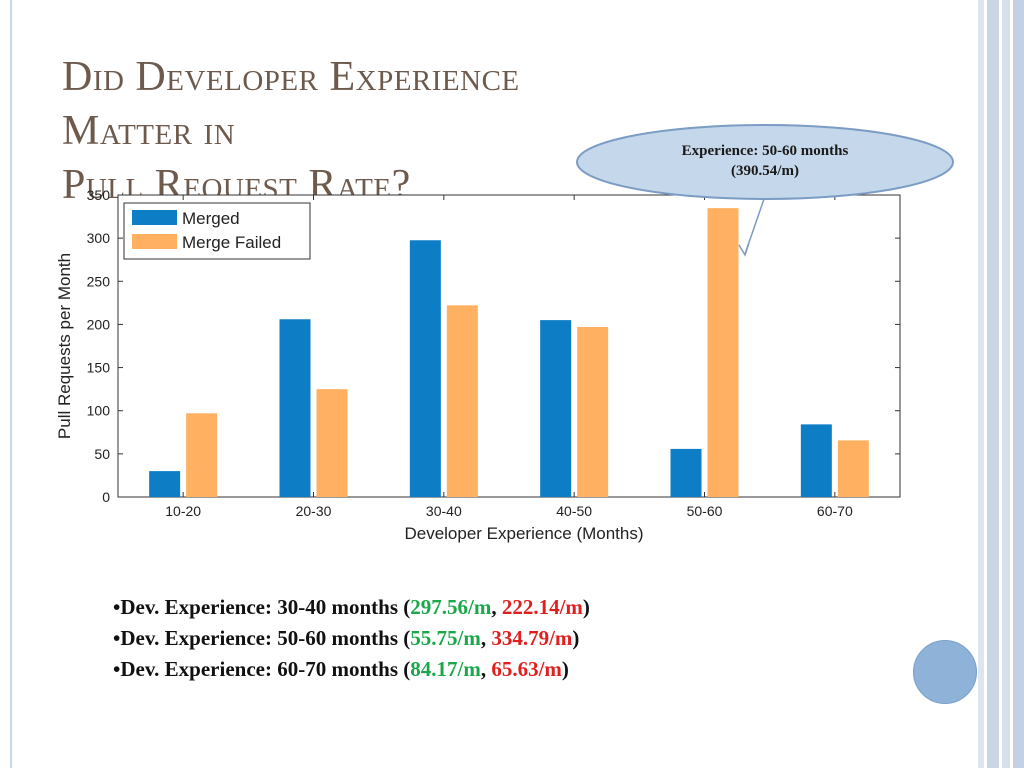  I want to click on y-tick-label: 100, so click(99, 411).